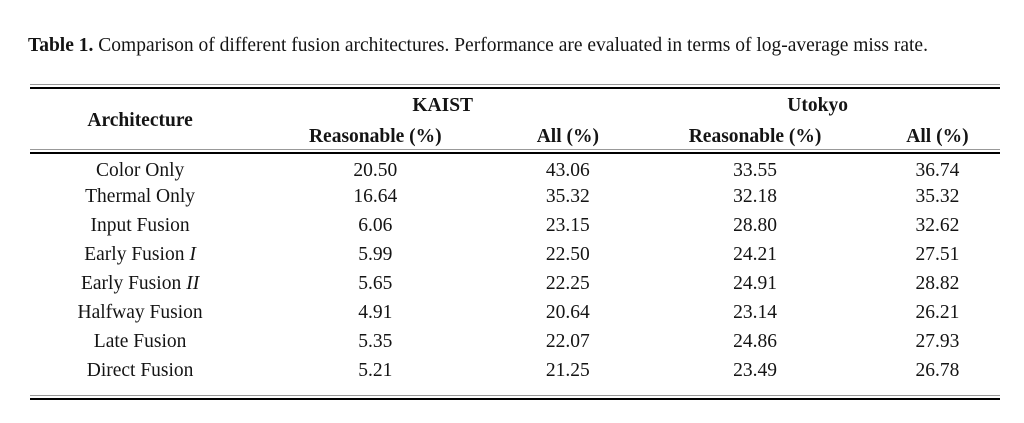 This screenshot has height=423, width=1024. What do you see at coordinates (937, 254) in the screenshot?
I see `value-cell: 27.51` at bounding box center [937, 254].